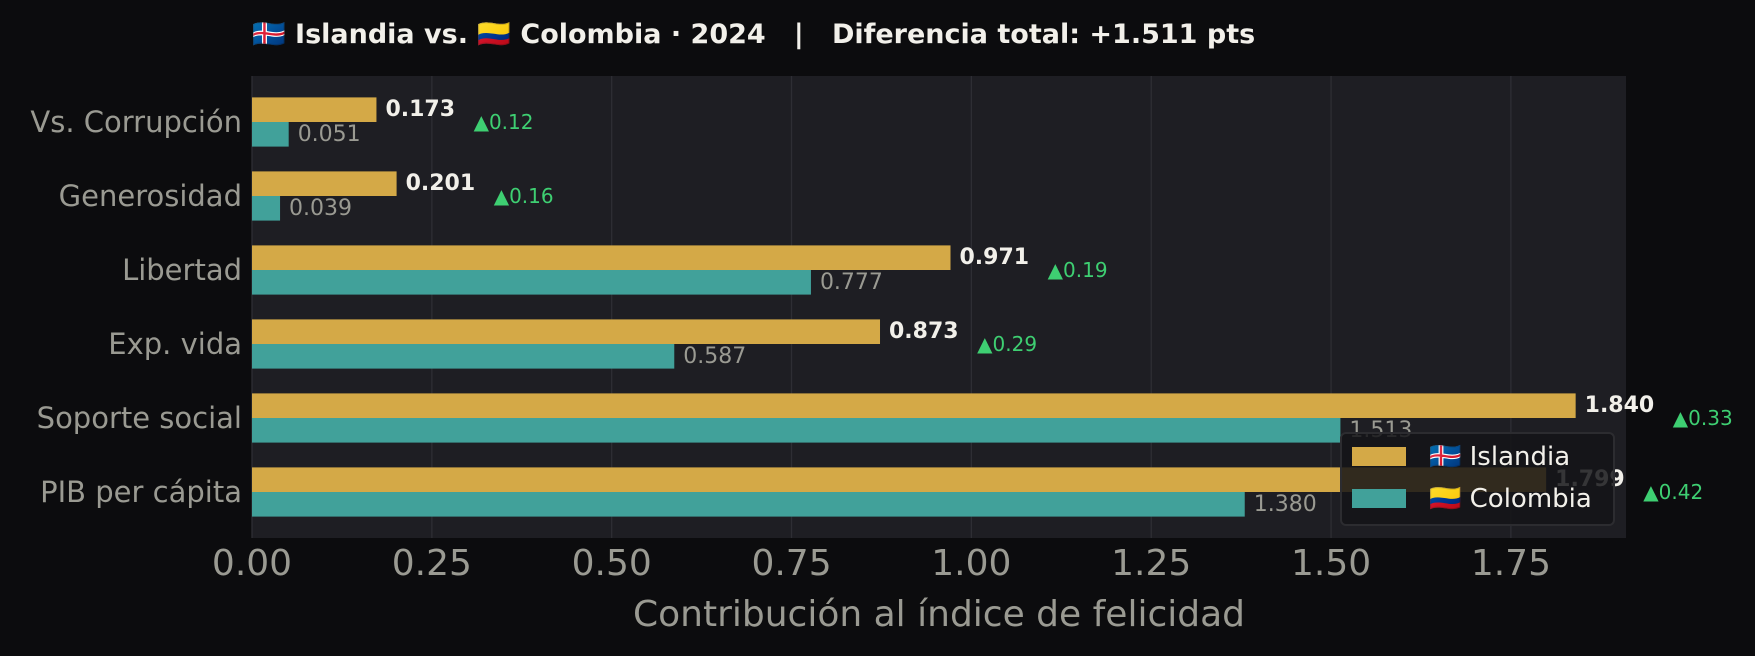  What do you see at coordinates (1510, 499) in the screenshot?
I see `legend-label: 🇨🇴 Colombia` at bounding box center [1510, 499].